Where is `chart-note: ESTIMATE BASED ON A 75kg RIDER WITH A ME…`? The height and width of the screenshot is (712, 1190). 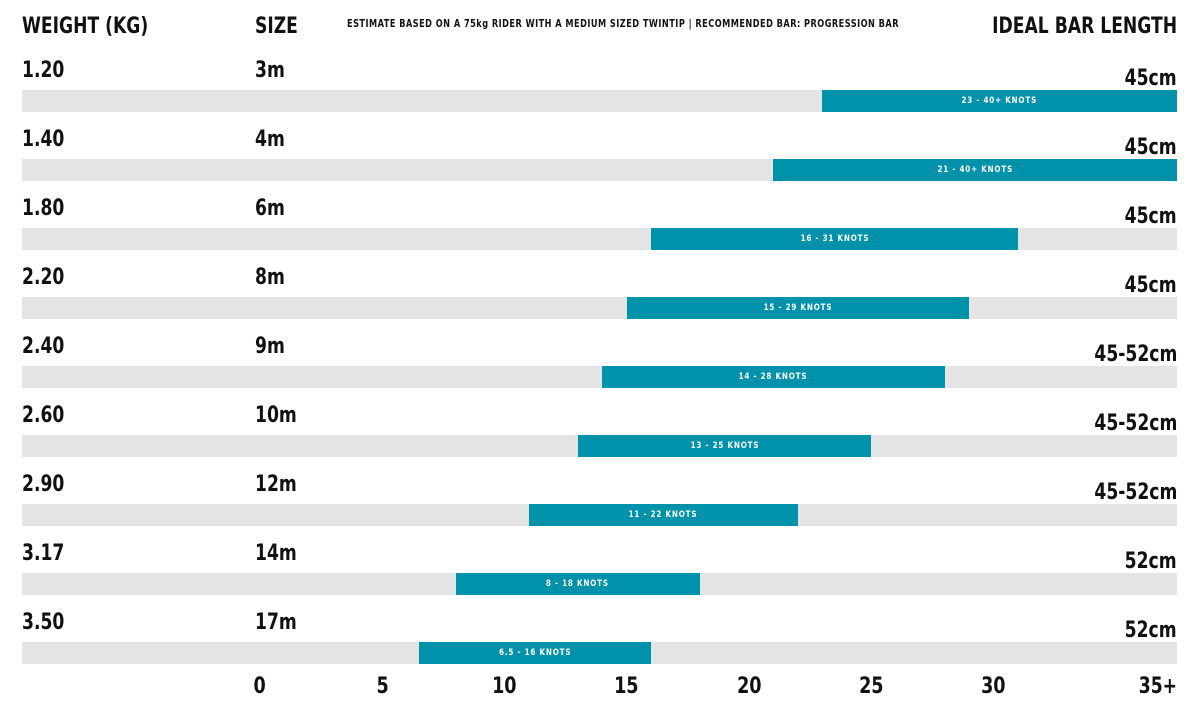
chart-note: ESTIMATE BASED ON A 75kg RIDER WITH A ME… is located at coordinates (623, 24).